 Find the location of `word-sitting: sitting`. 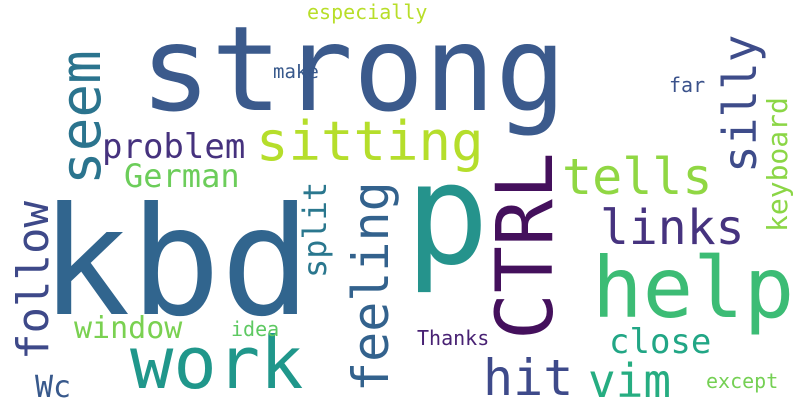

word-sitting: sitting is located at coordinates (370, 141).